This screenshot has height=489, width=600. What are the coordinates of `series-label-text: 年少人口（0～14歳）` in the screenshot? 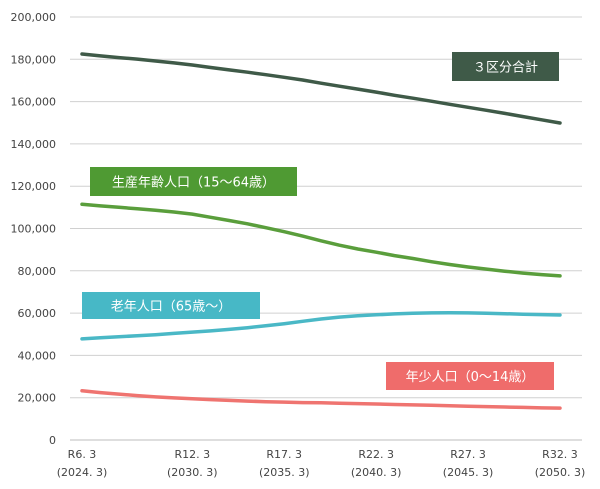 It's located at (470, 377).